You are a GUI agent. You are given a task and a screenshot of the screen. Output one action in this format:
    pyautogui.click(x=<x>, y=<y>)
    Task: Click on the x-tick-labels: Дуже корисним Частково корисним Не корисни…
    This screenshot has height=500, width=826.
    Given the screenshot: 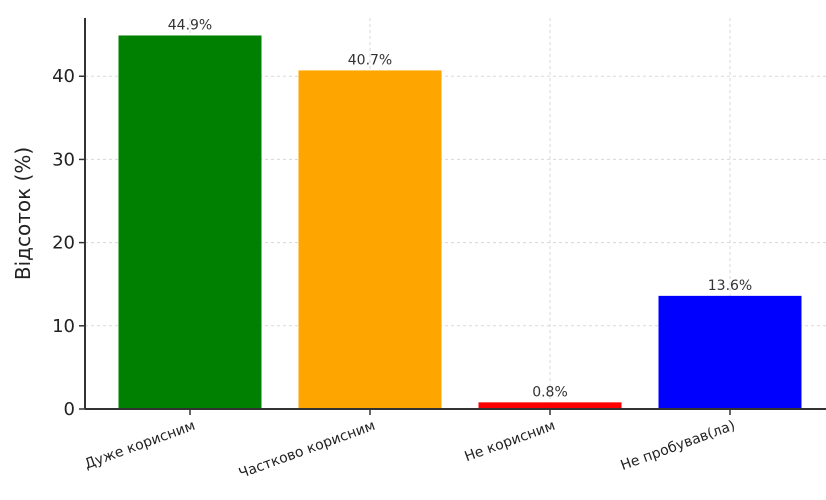 What is the action you would take?
    pyautogui.click(x=409, y=445)
    